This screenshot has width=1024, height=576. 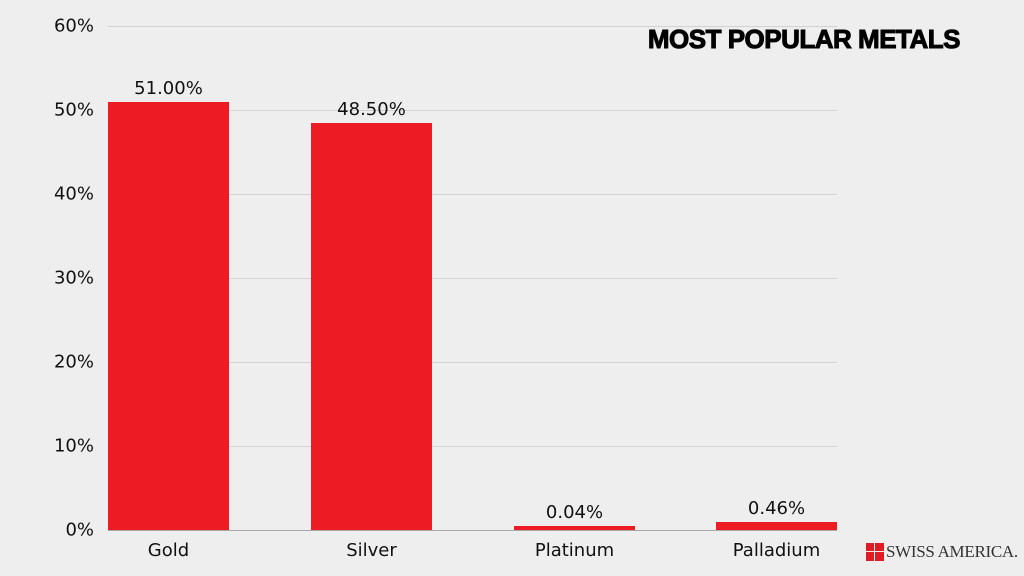 What do you see at coordinates (168, 88) in the screenshot?
I see `value-label: 51.00%` at bounding box center [168, 88].